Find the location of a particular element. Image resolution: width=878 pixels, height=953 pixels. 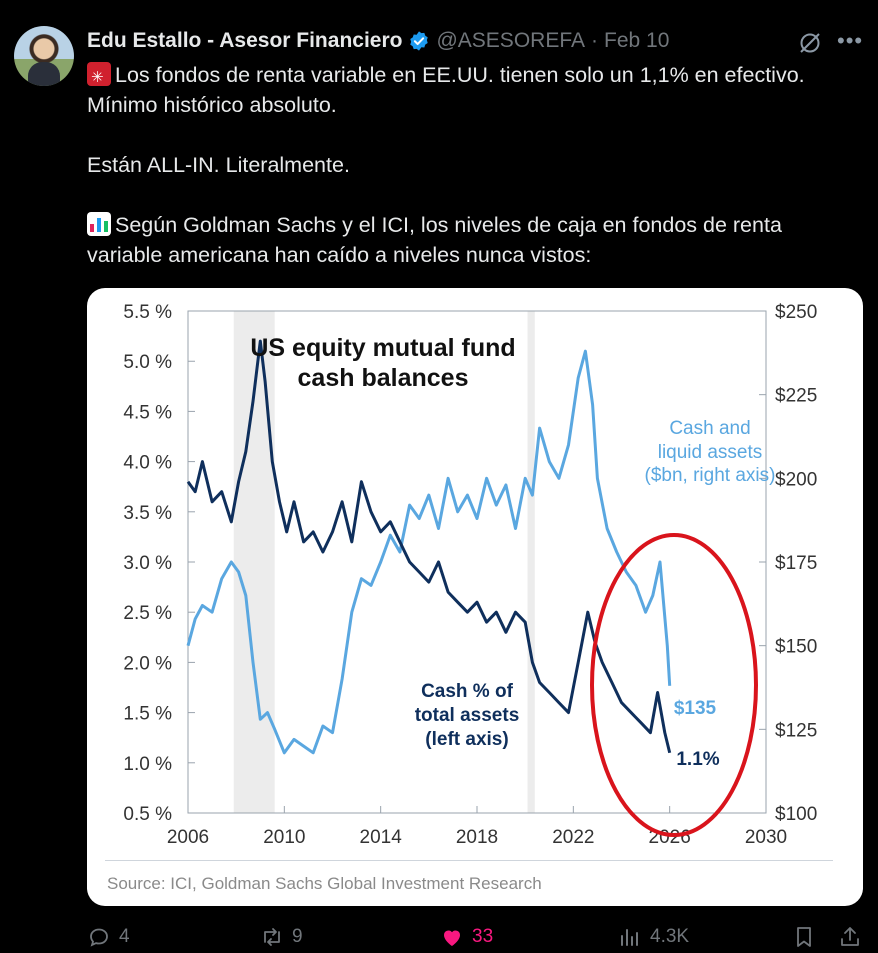

legend-light-line-2: liquid assets is located at coordinates (710, 452).